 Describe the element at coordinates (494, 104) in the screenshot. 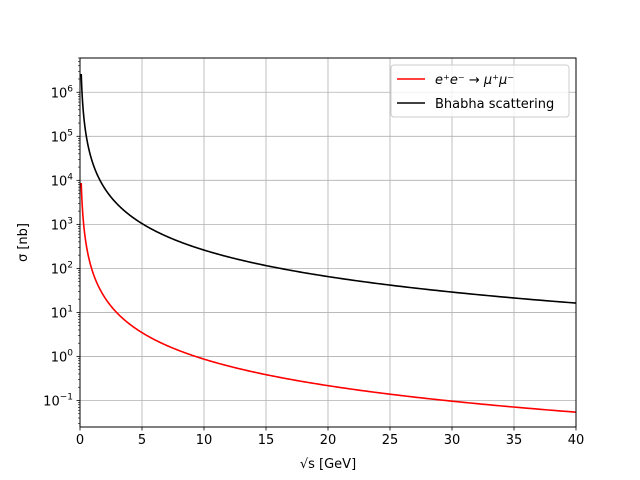

I see `legend-label-bhabha: Bhabha scattering` at that location.